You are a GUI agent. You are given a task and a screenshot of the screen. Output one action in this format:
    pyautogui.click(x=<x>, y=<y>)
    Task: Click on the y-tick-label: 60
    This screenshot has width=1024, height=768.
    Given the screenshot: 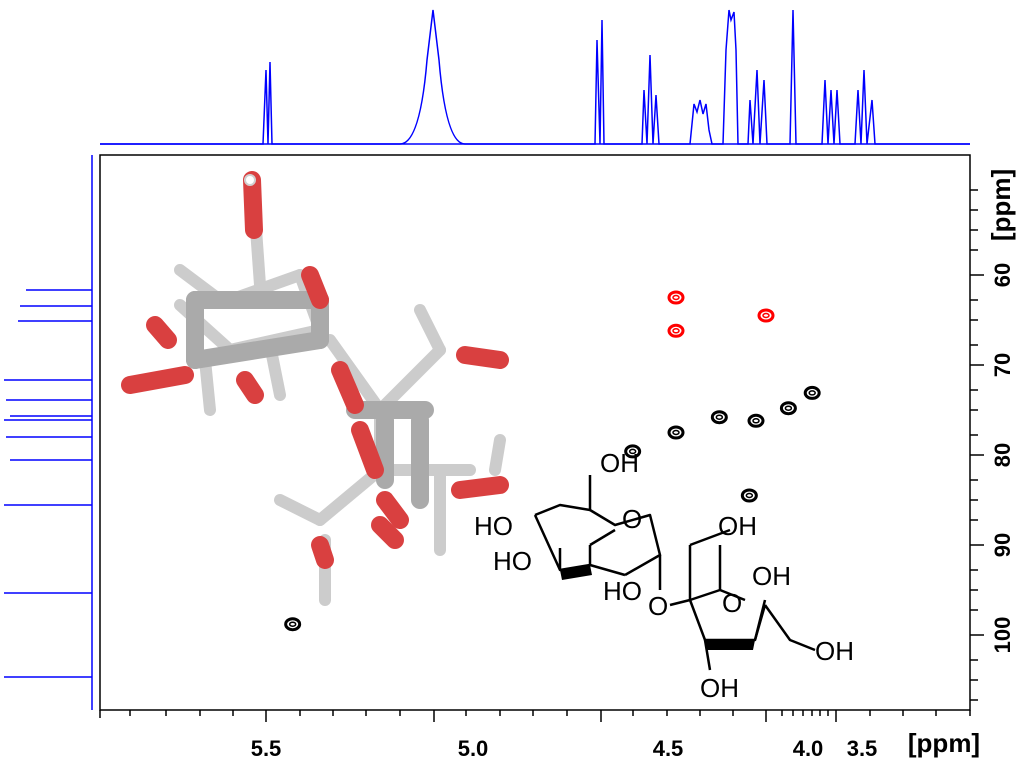 What is the action you would take?
    pyautogui.click(x=1002, y=275)
    